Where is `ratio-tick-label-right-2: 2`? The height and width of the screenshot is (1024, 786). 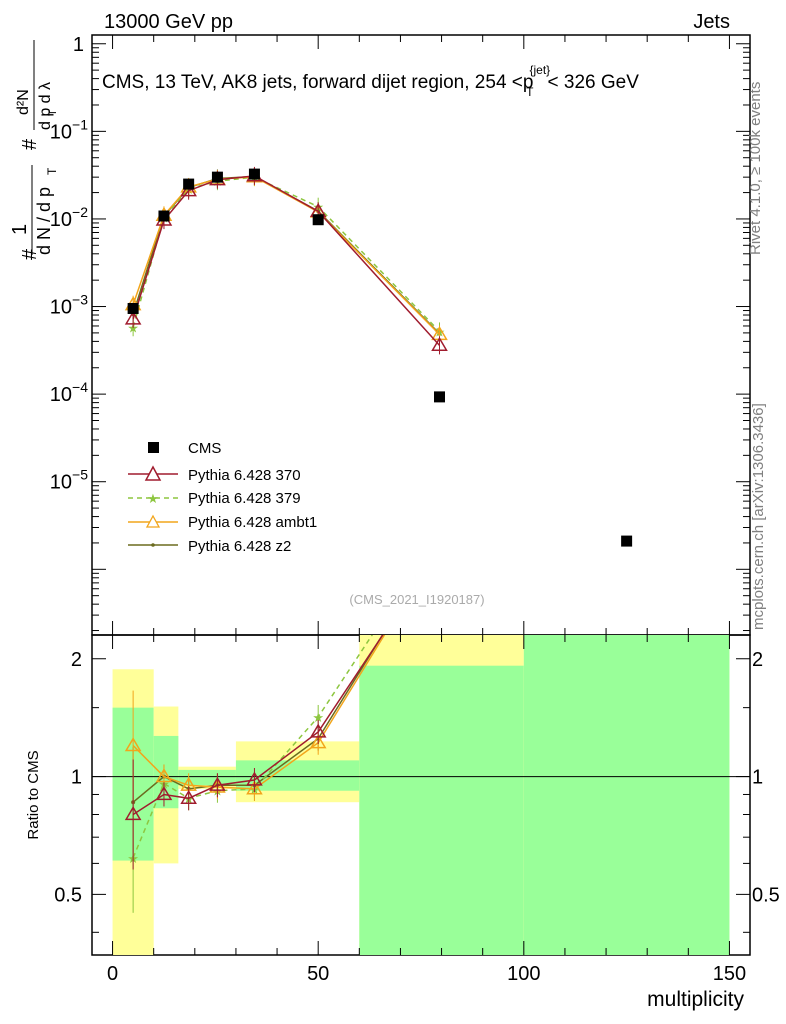 ratio-tick-label-right-2: 2 is located at coordinates (757, 660).